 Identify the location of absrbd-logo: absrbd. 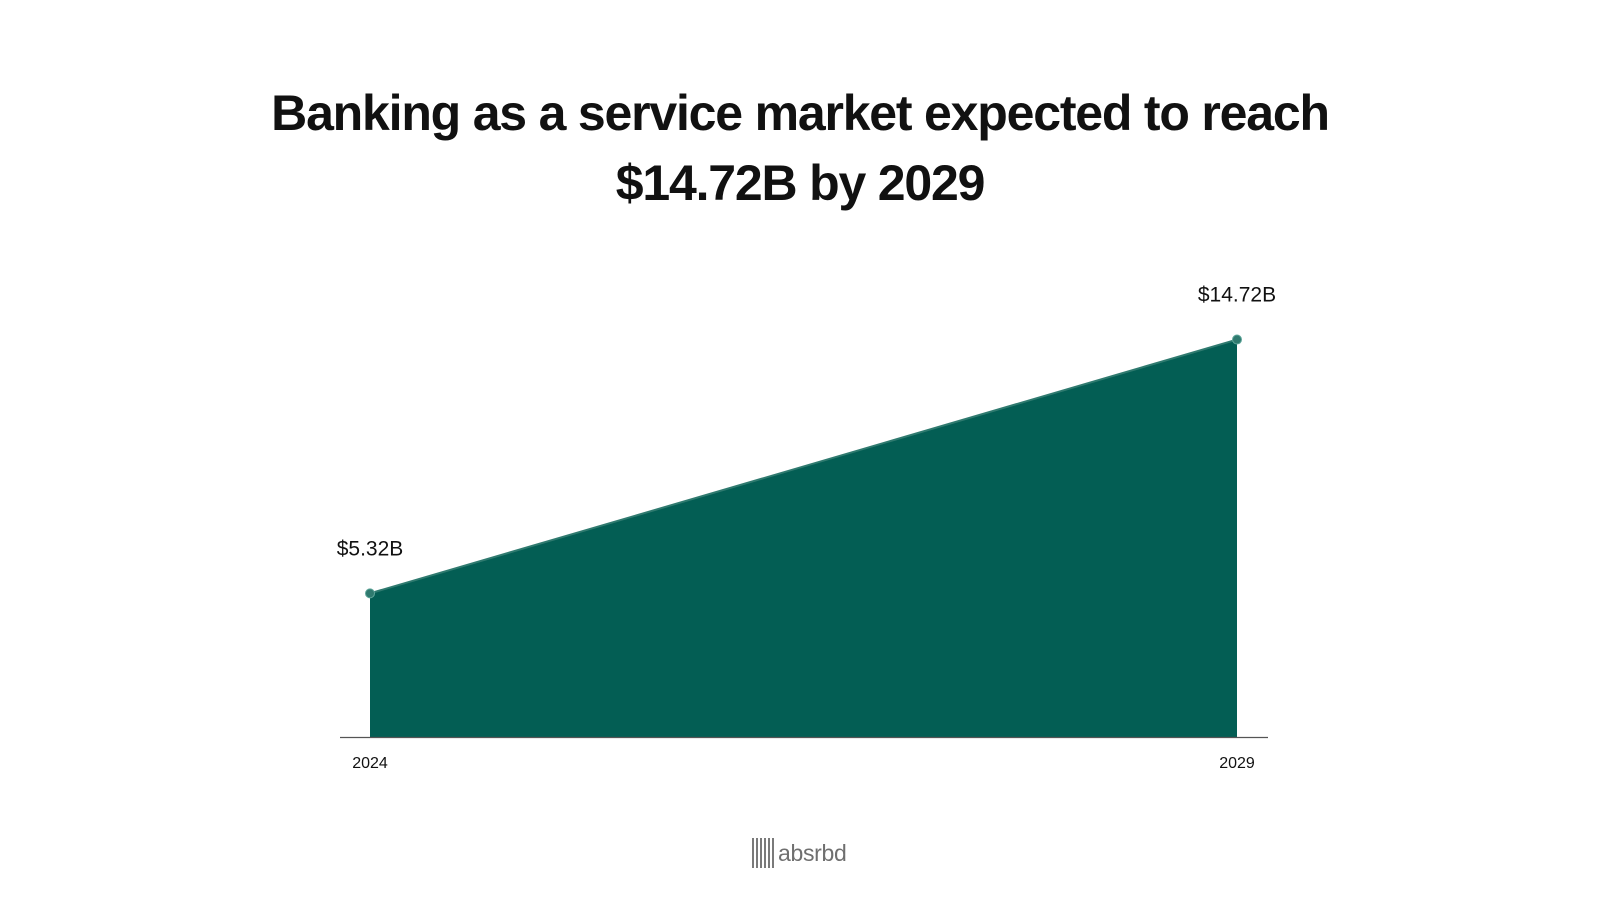
(799, 853).